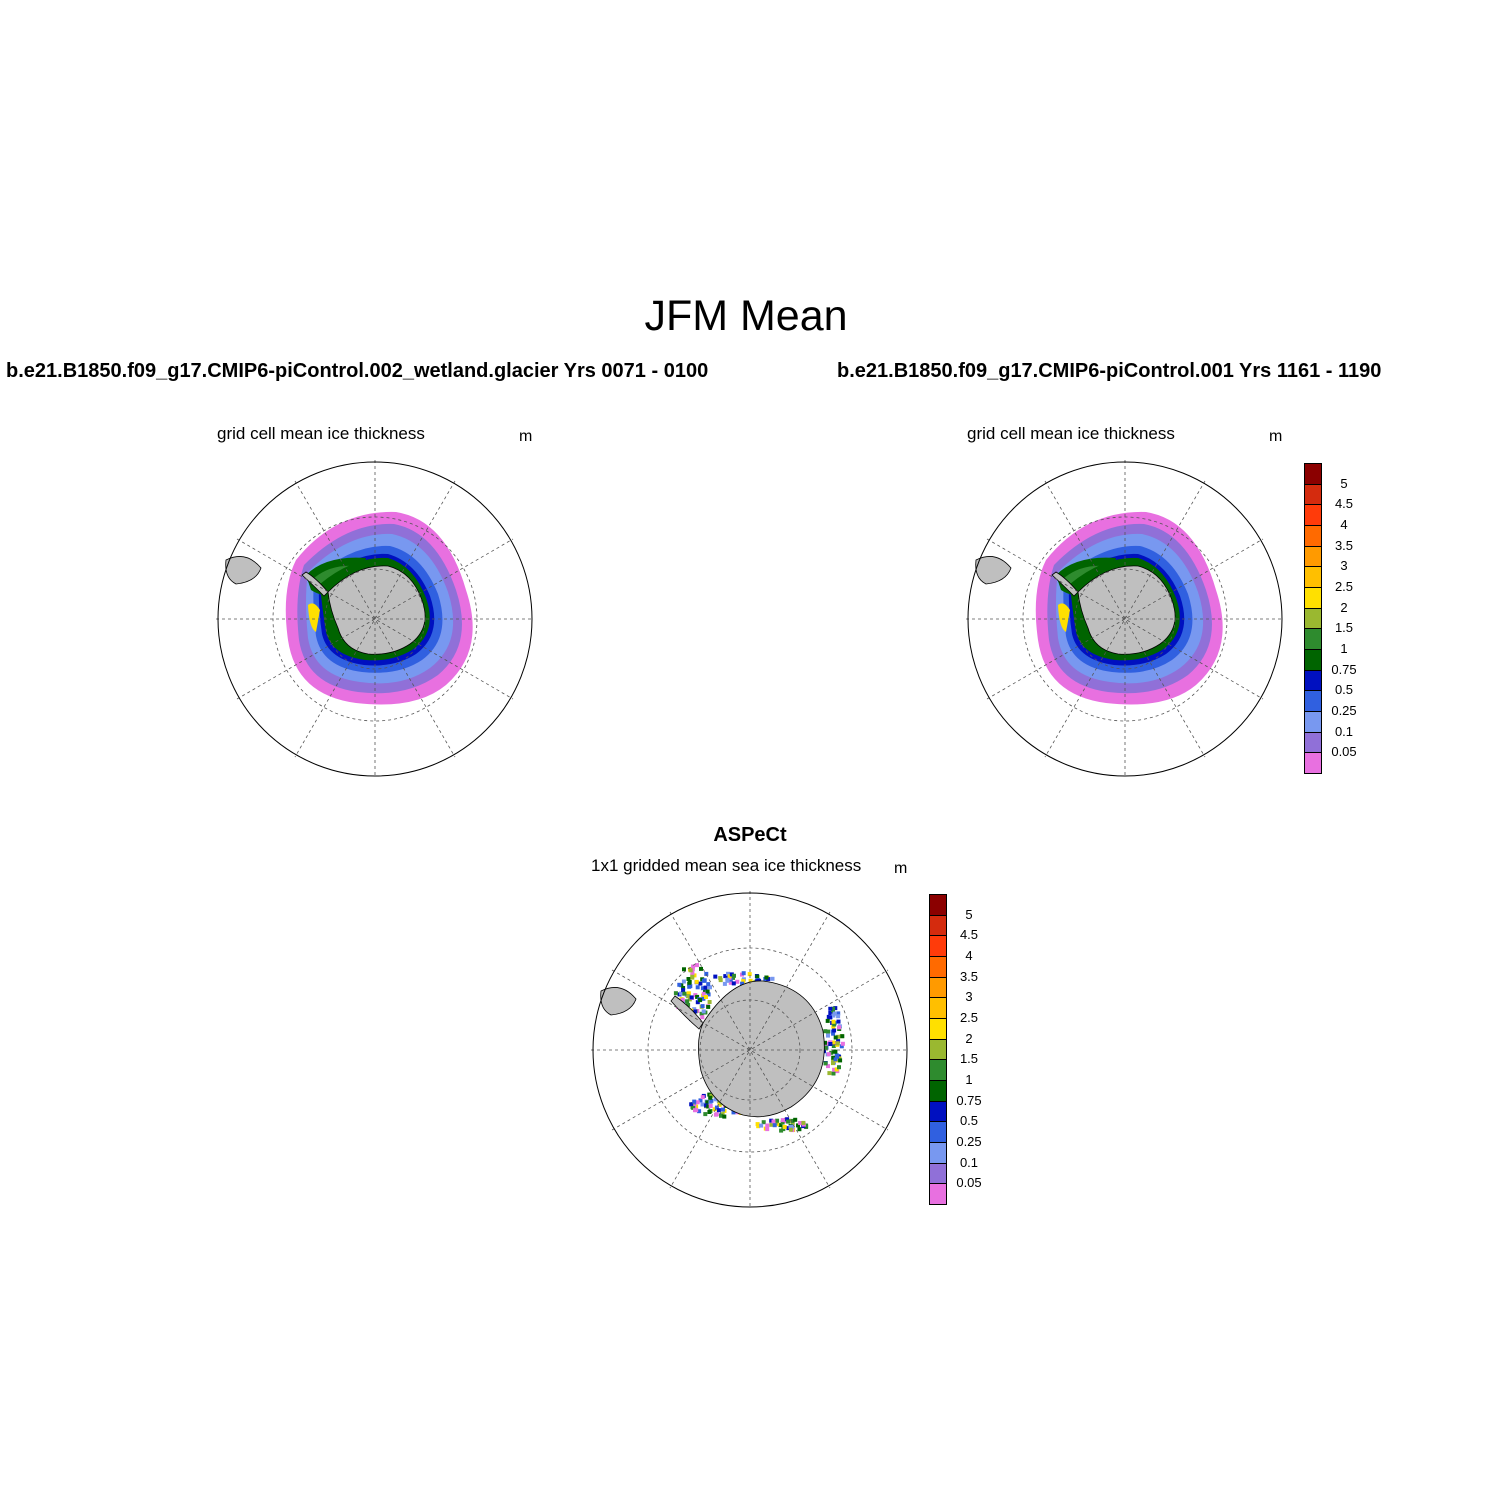 The height and width of the screenshot is (1500, 1500). What do you see at coordinates (969, 914) in the screenshot?
I see `colorbar-label: 5` at bounding box center [969, 914].